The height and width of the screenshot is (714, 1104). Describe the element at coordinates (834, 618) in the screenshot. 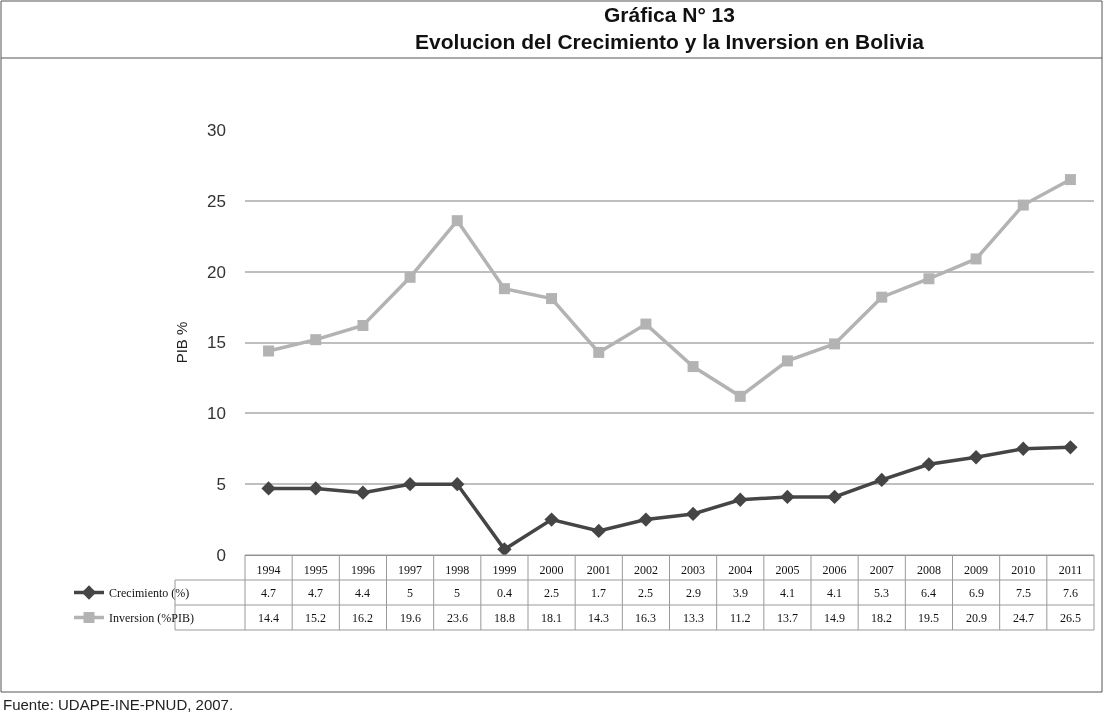

I see `data-label: 14.9` at that location.